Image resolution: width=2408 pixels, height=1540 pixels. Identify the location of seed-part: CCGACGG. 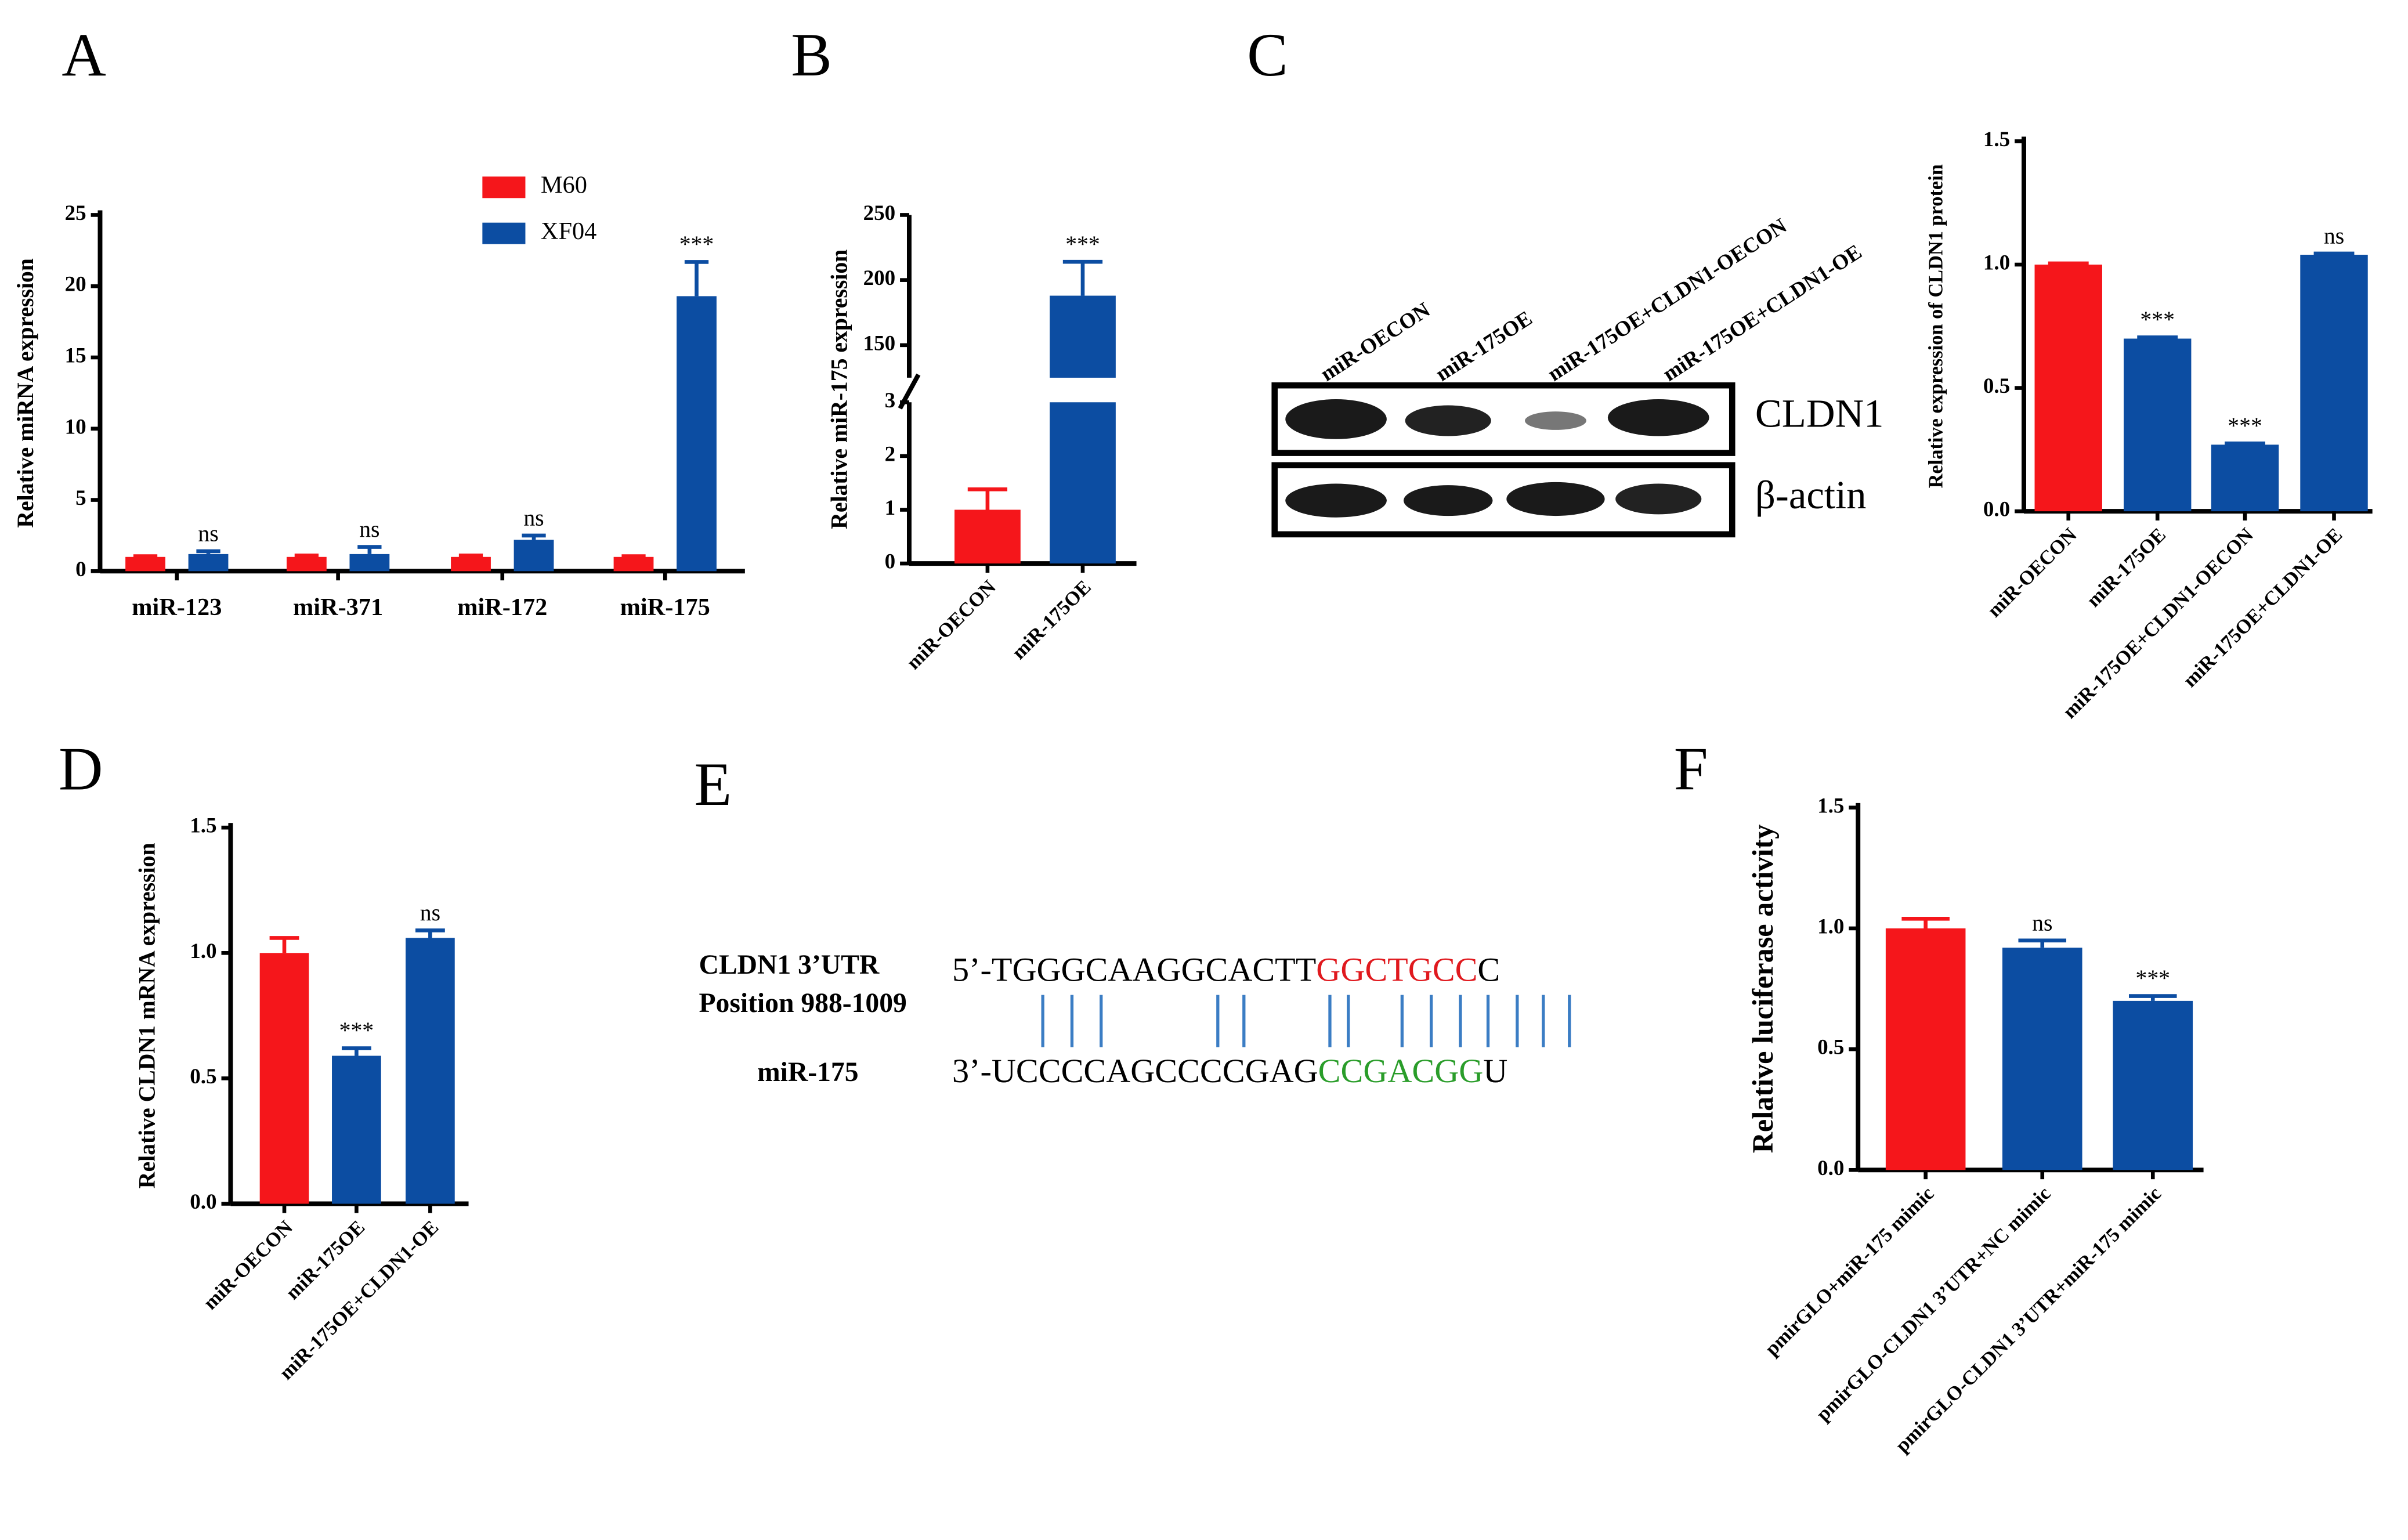
(1401, 1071).